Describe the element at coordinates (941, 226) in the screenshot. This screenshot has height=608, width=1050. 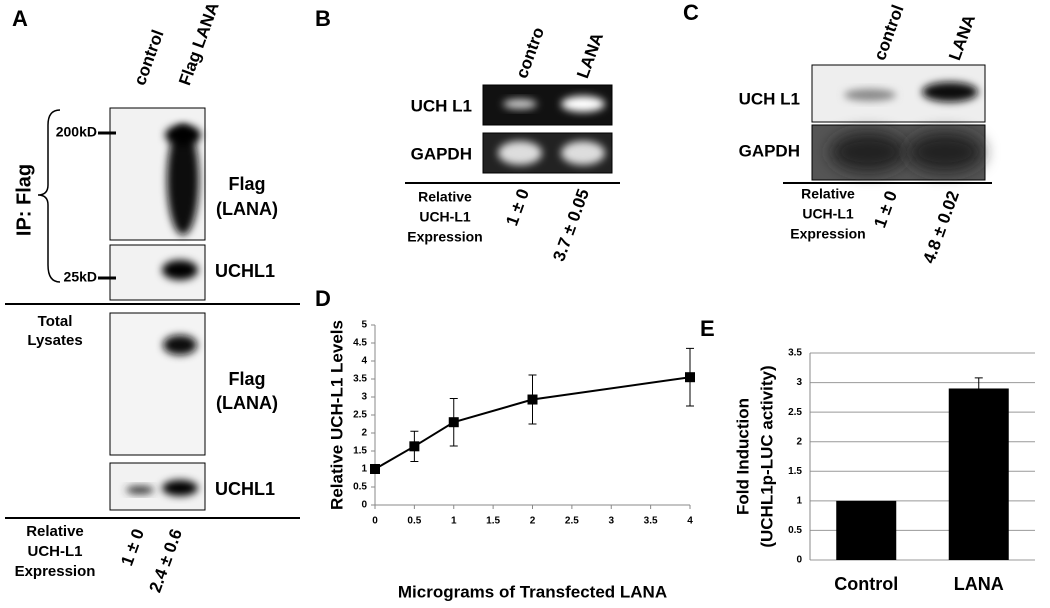
I see `relative-value: 4.8 ± 0.02` at that location.